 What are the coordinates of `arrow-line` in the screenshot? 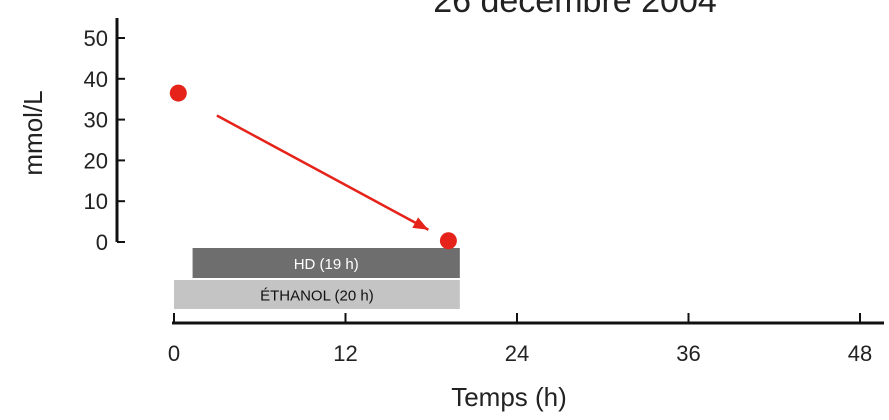 It's located at (322, 172).